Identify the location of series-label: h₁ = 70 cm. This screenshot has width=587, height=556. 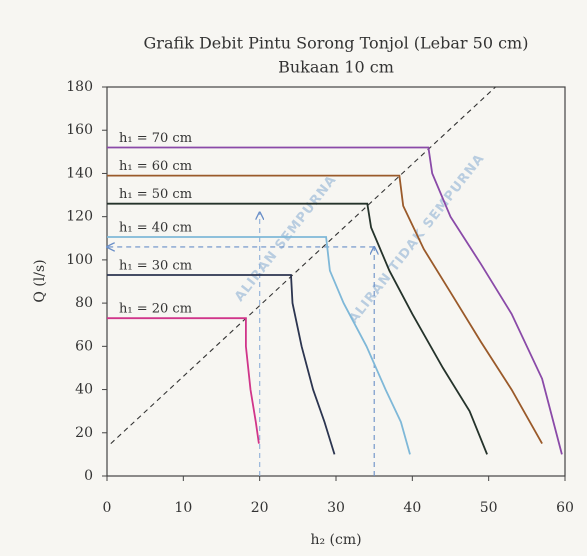
(155, 138).